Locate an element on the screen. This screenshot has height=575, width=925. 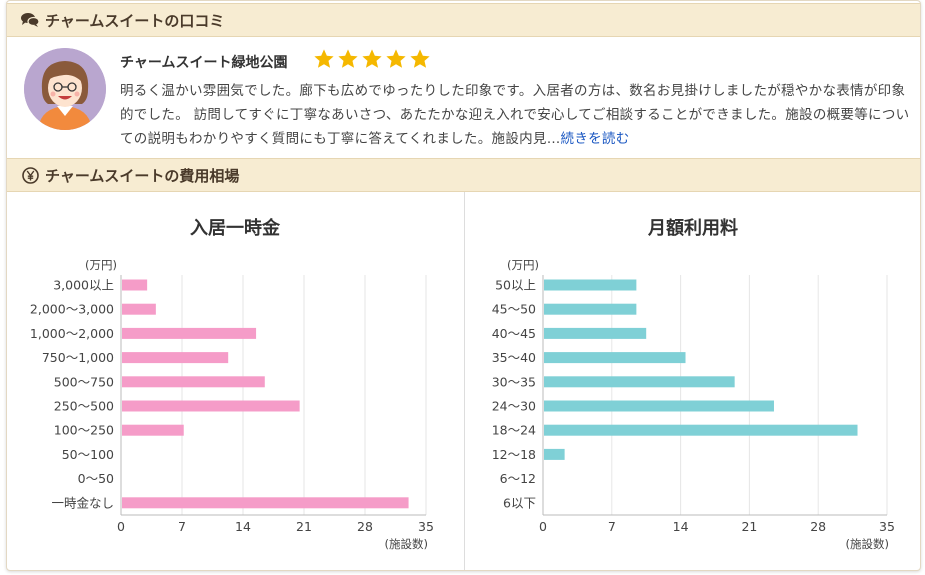
category-label: 750〜1,000 is located at coordinates (78, 357).